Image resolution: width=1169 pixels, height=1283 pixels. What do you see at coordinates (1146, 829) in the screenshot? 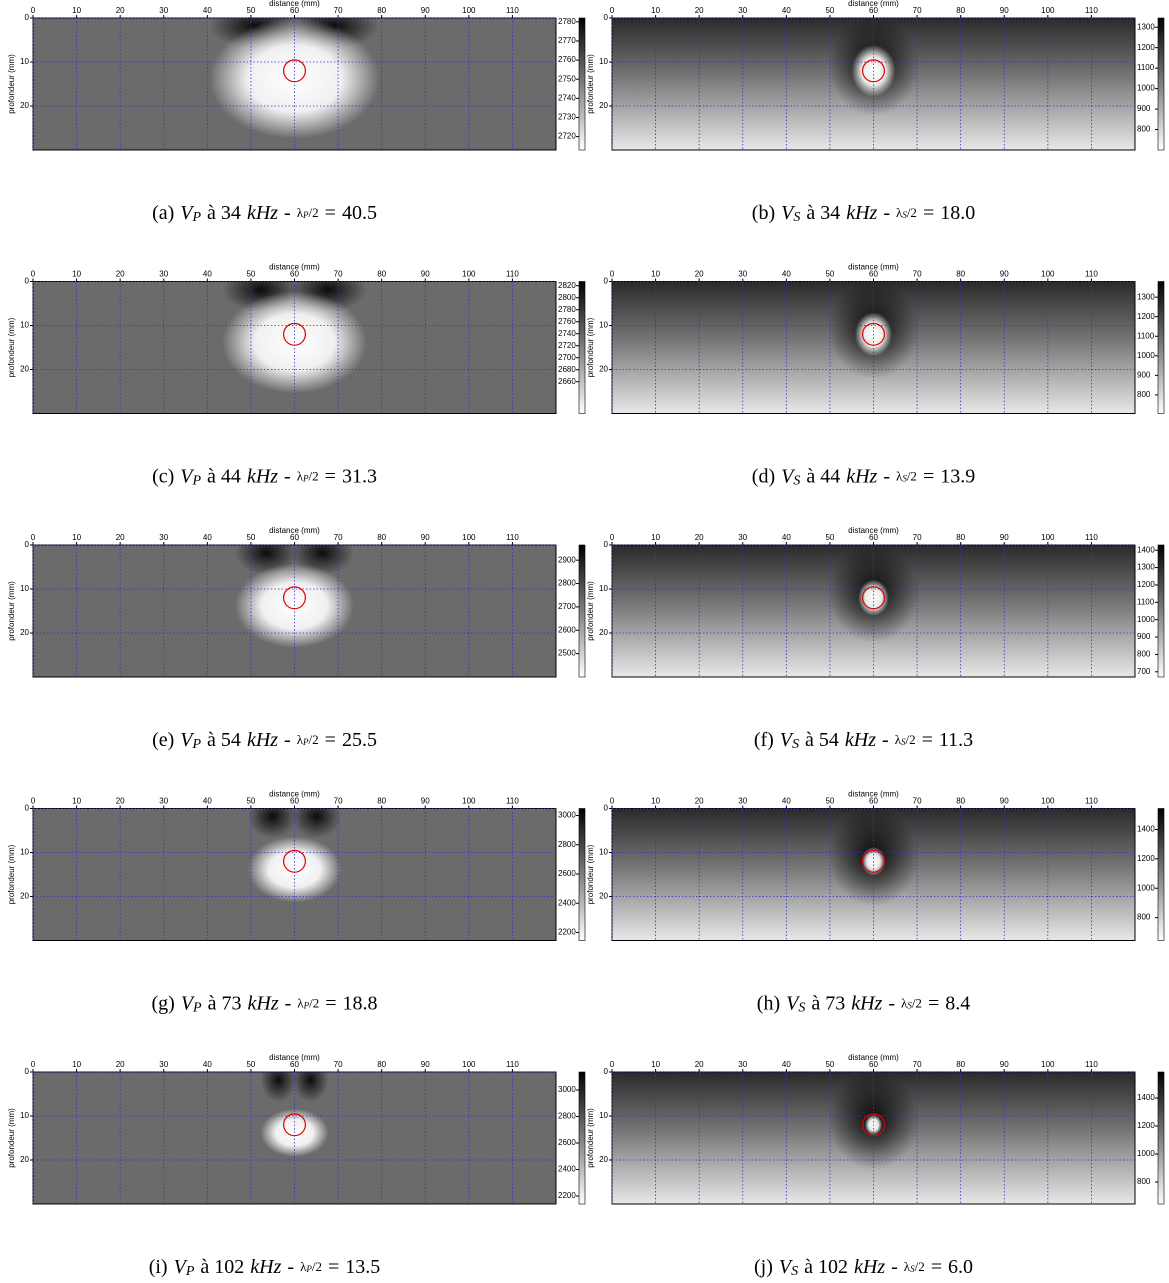
I see `colorbar-tick-label: 1400` at bounding box center [1146, 829].